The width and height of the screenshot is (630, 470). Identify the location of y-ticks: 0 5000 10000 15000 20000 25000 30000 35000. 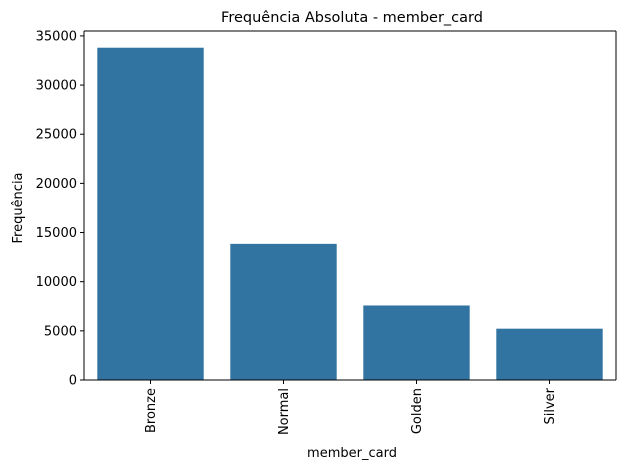
(60, 209).